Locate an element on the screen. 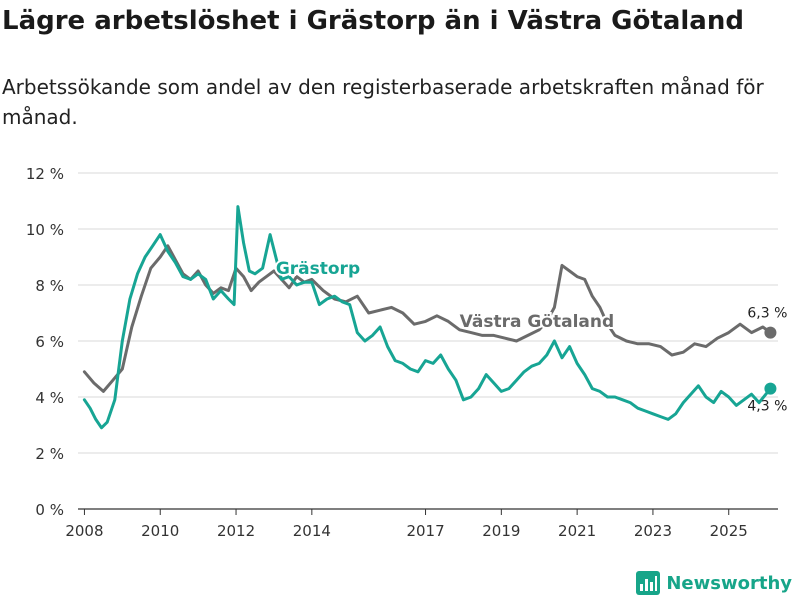 The height and width of the screenshot is (600, 800). y-tick-label: 2 % is located at coordinates (49, 454).